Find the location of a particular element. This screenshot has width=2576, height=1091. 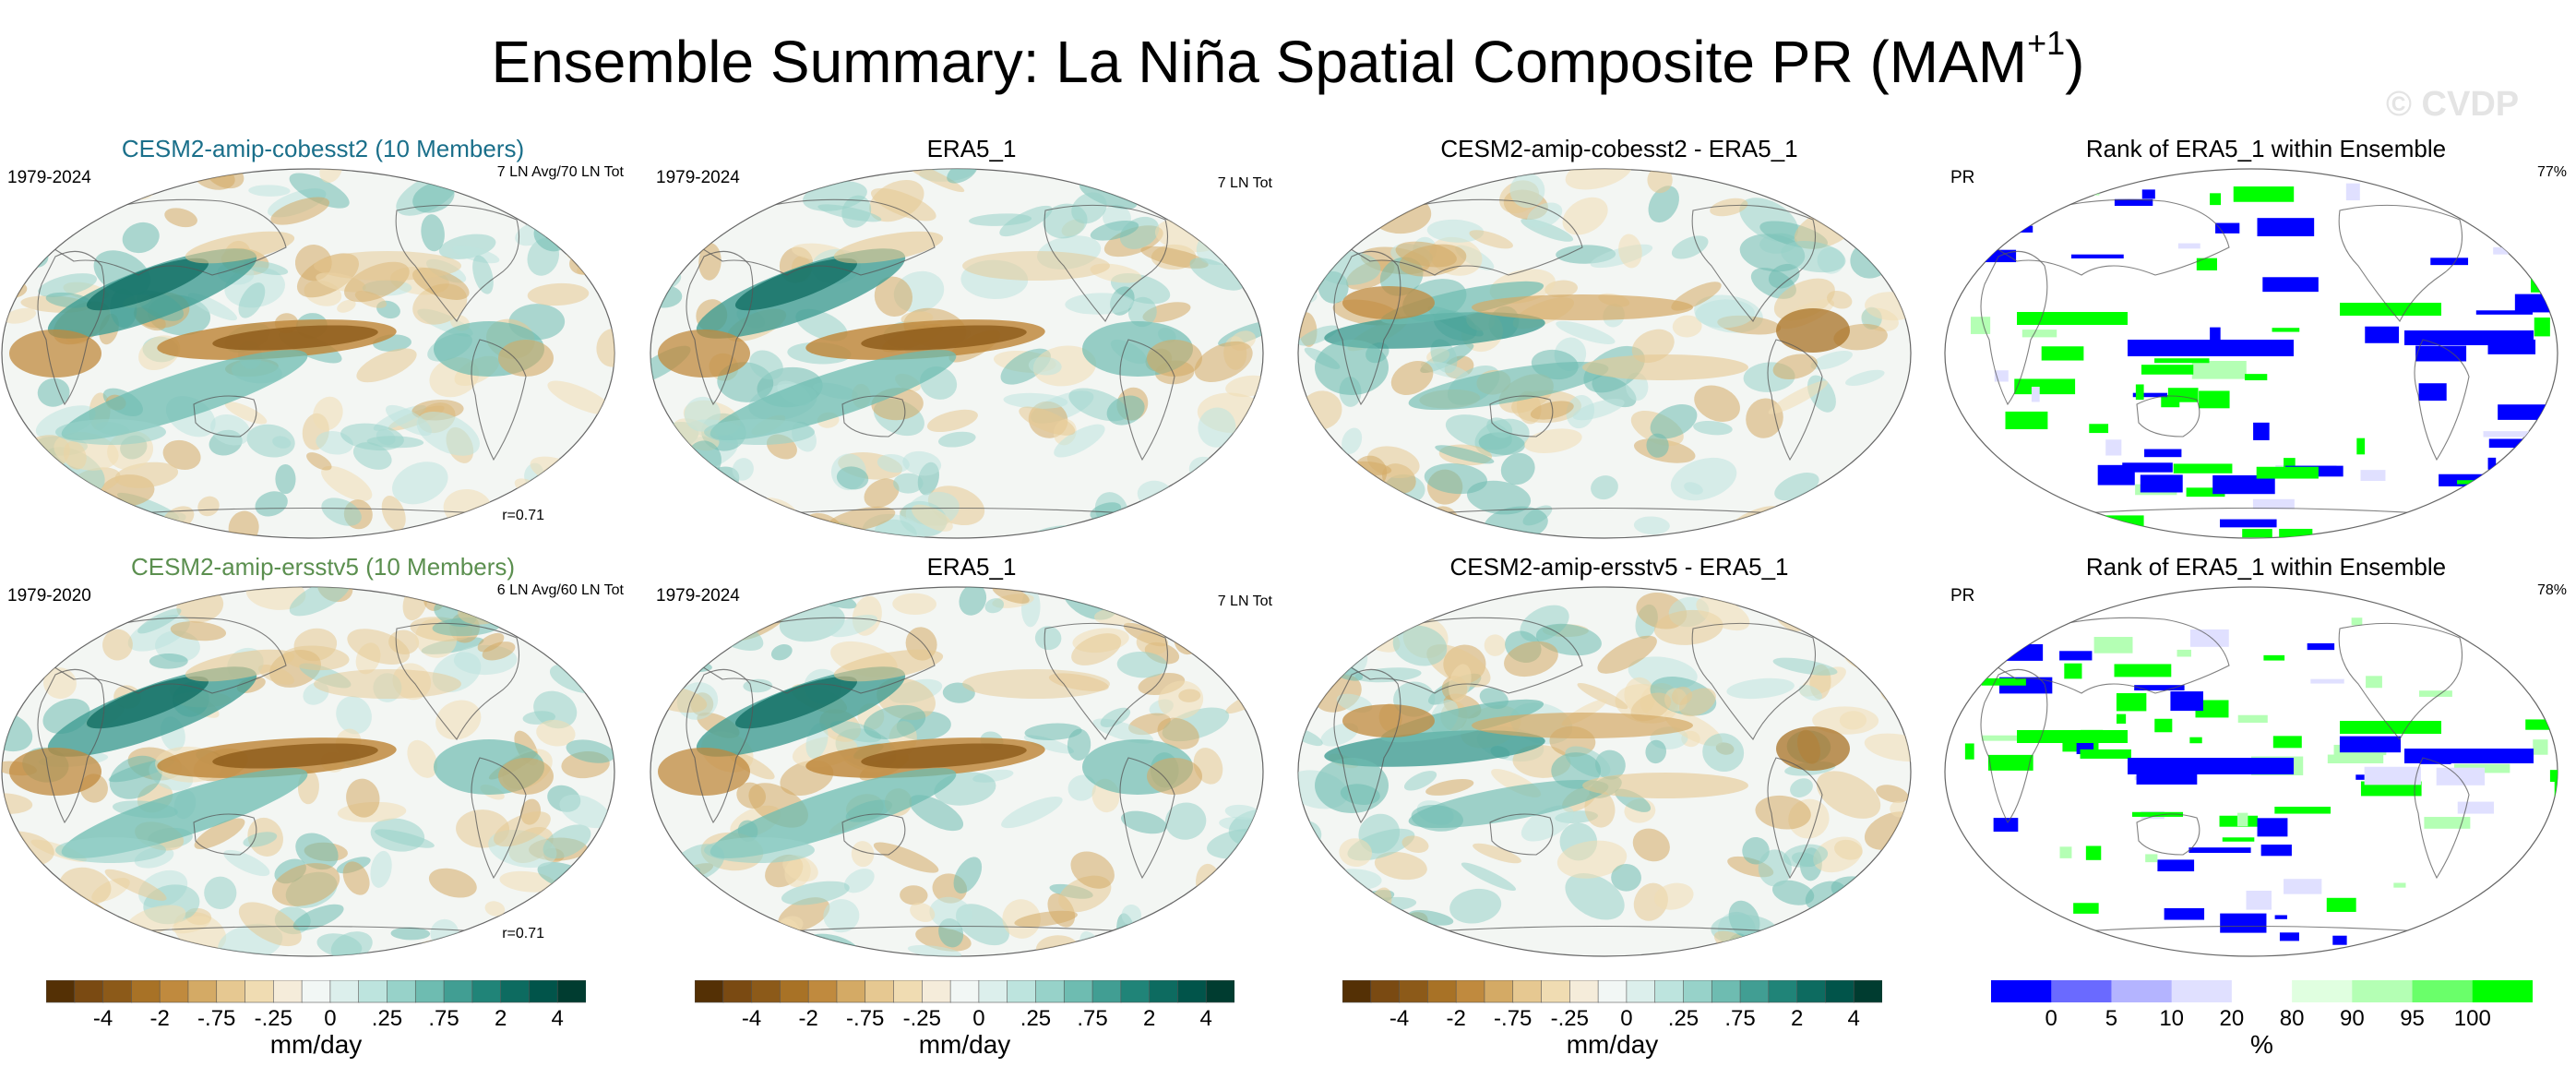

rank-percent: 77% is located at coordinates (2551, 172).